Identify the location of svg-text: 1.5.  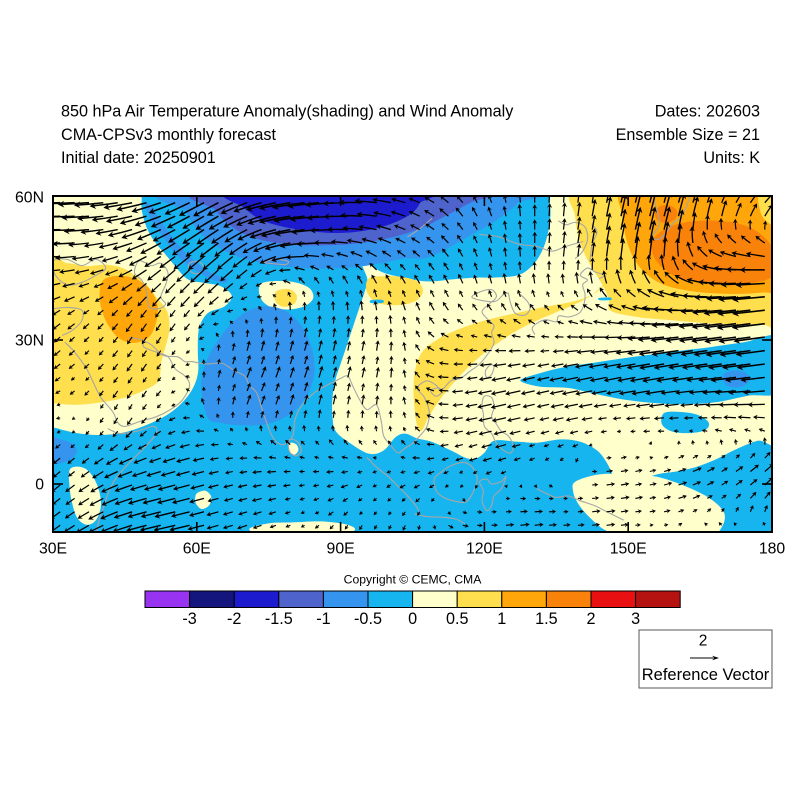
(546, 619).